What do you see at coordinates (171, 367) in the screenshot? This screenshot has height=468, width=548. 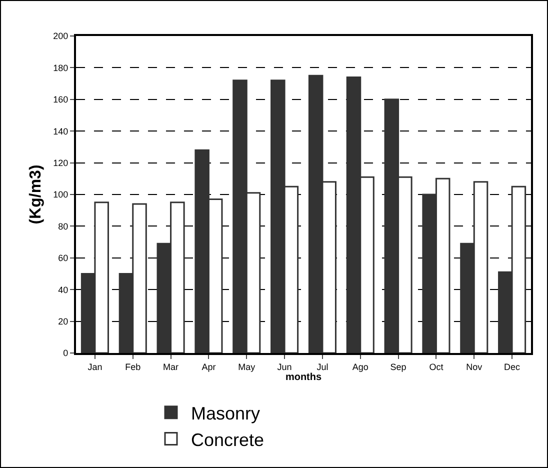 I see `x-tick-label: Mar` at bounding box center [171, 367].